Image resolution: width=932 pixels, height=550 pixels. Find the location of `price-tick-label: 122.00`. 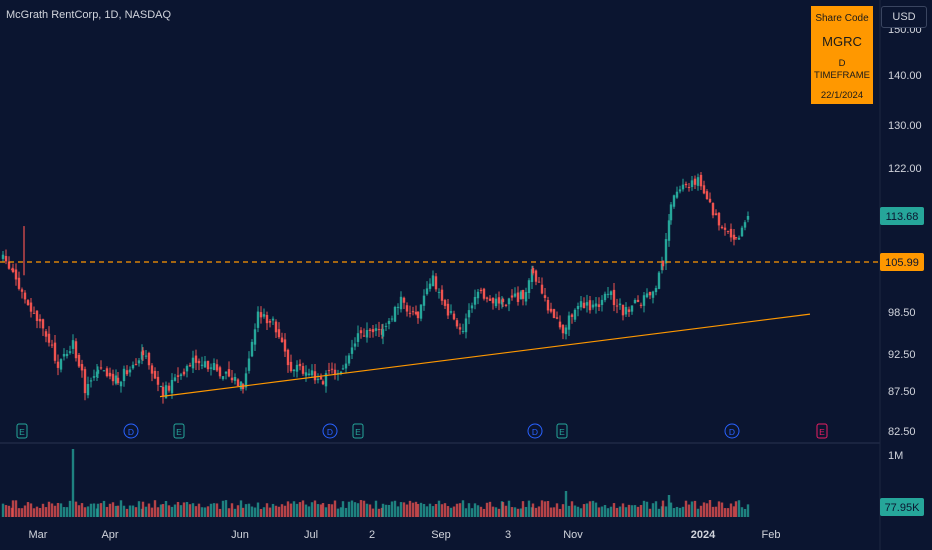

price-tick-label: 122.00 is located at coordinates (905, 169).